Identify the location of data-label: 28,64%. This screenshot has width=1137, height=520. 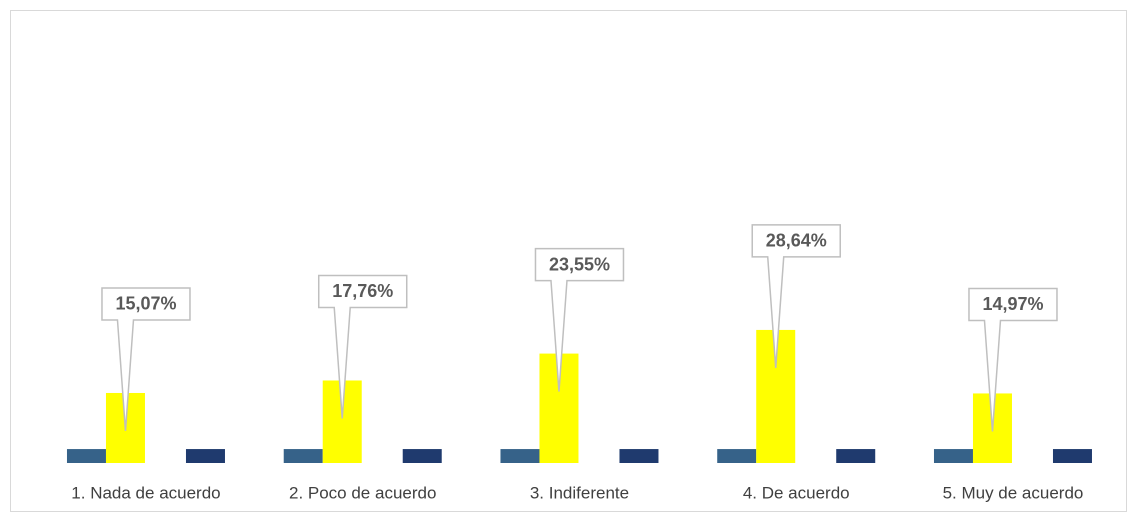
(796, 241).